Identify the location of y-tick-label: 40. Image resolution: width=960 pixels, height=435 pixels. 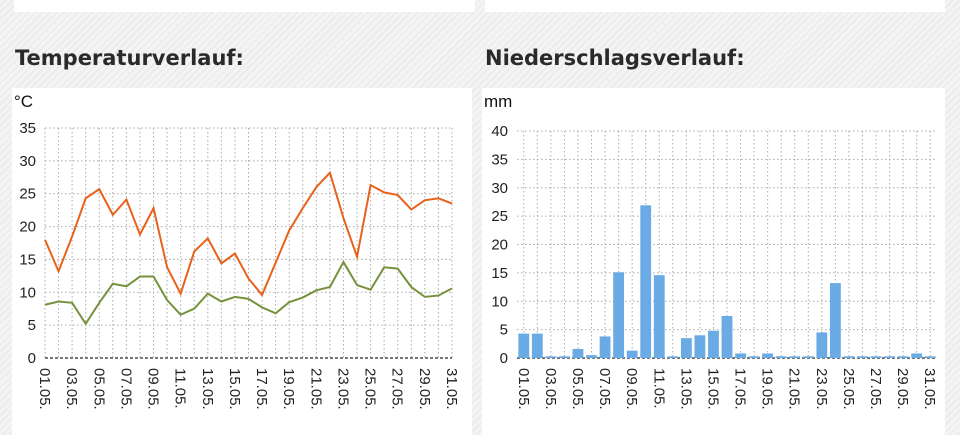
(499, 131).